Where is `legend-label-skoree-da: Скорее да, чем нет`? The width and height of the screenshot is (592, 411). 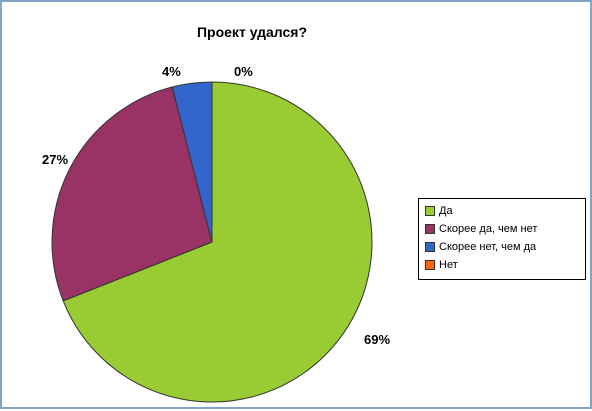 legend-label-skoree-da: Скорее да, чем нет is located at coordinates (488, 229).